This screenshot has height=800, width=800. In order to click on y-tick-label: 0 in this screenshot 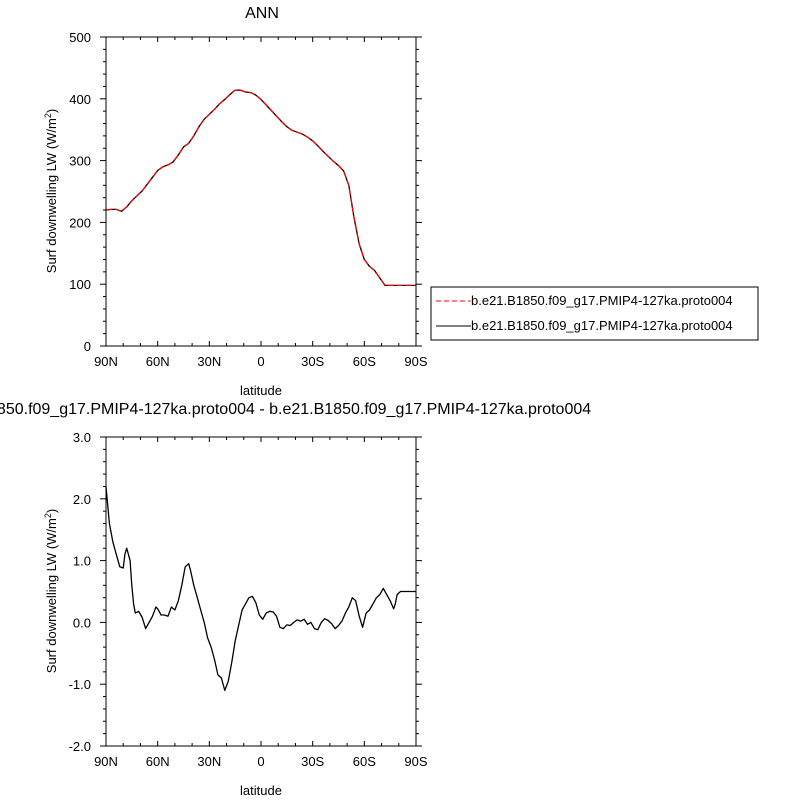, I will do `click(87, 346)`.